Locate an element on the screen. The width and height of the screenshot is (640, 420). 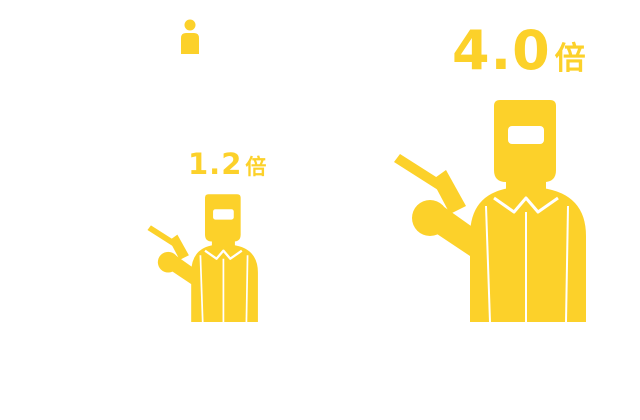
multiplier-large-unit: 倍 is located at coordinates (570, 59).